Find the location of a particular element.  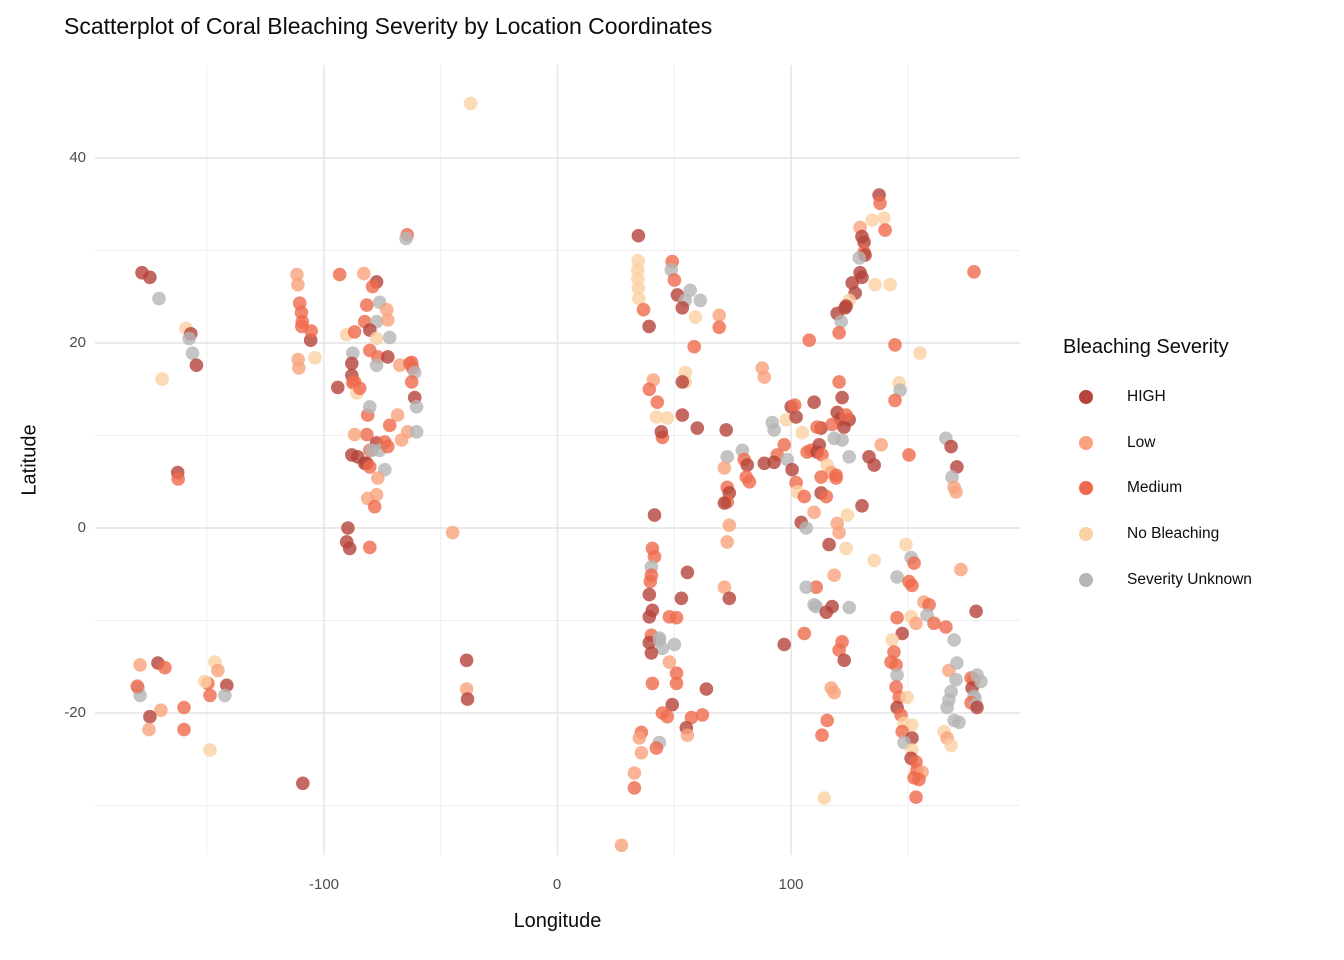

low-swatch-icon is located at coordinates (1086, 443).